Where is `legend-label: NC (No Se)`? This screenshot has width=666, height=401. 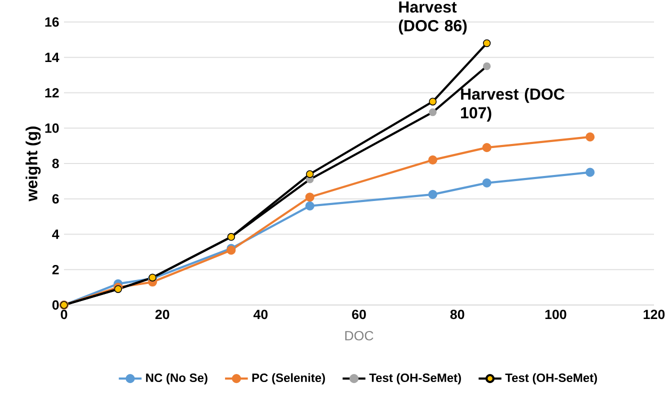 legend-label: NC (No Se) is located at coordinates (177, 378).